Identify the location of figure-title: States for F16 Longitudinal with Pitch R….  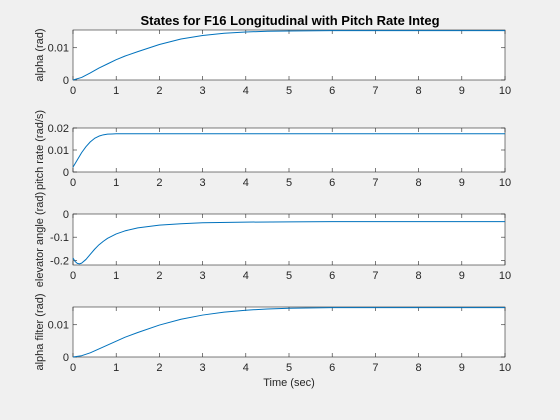
(289, 20).